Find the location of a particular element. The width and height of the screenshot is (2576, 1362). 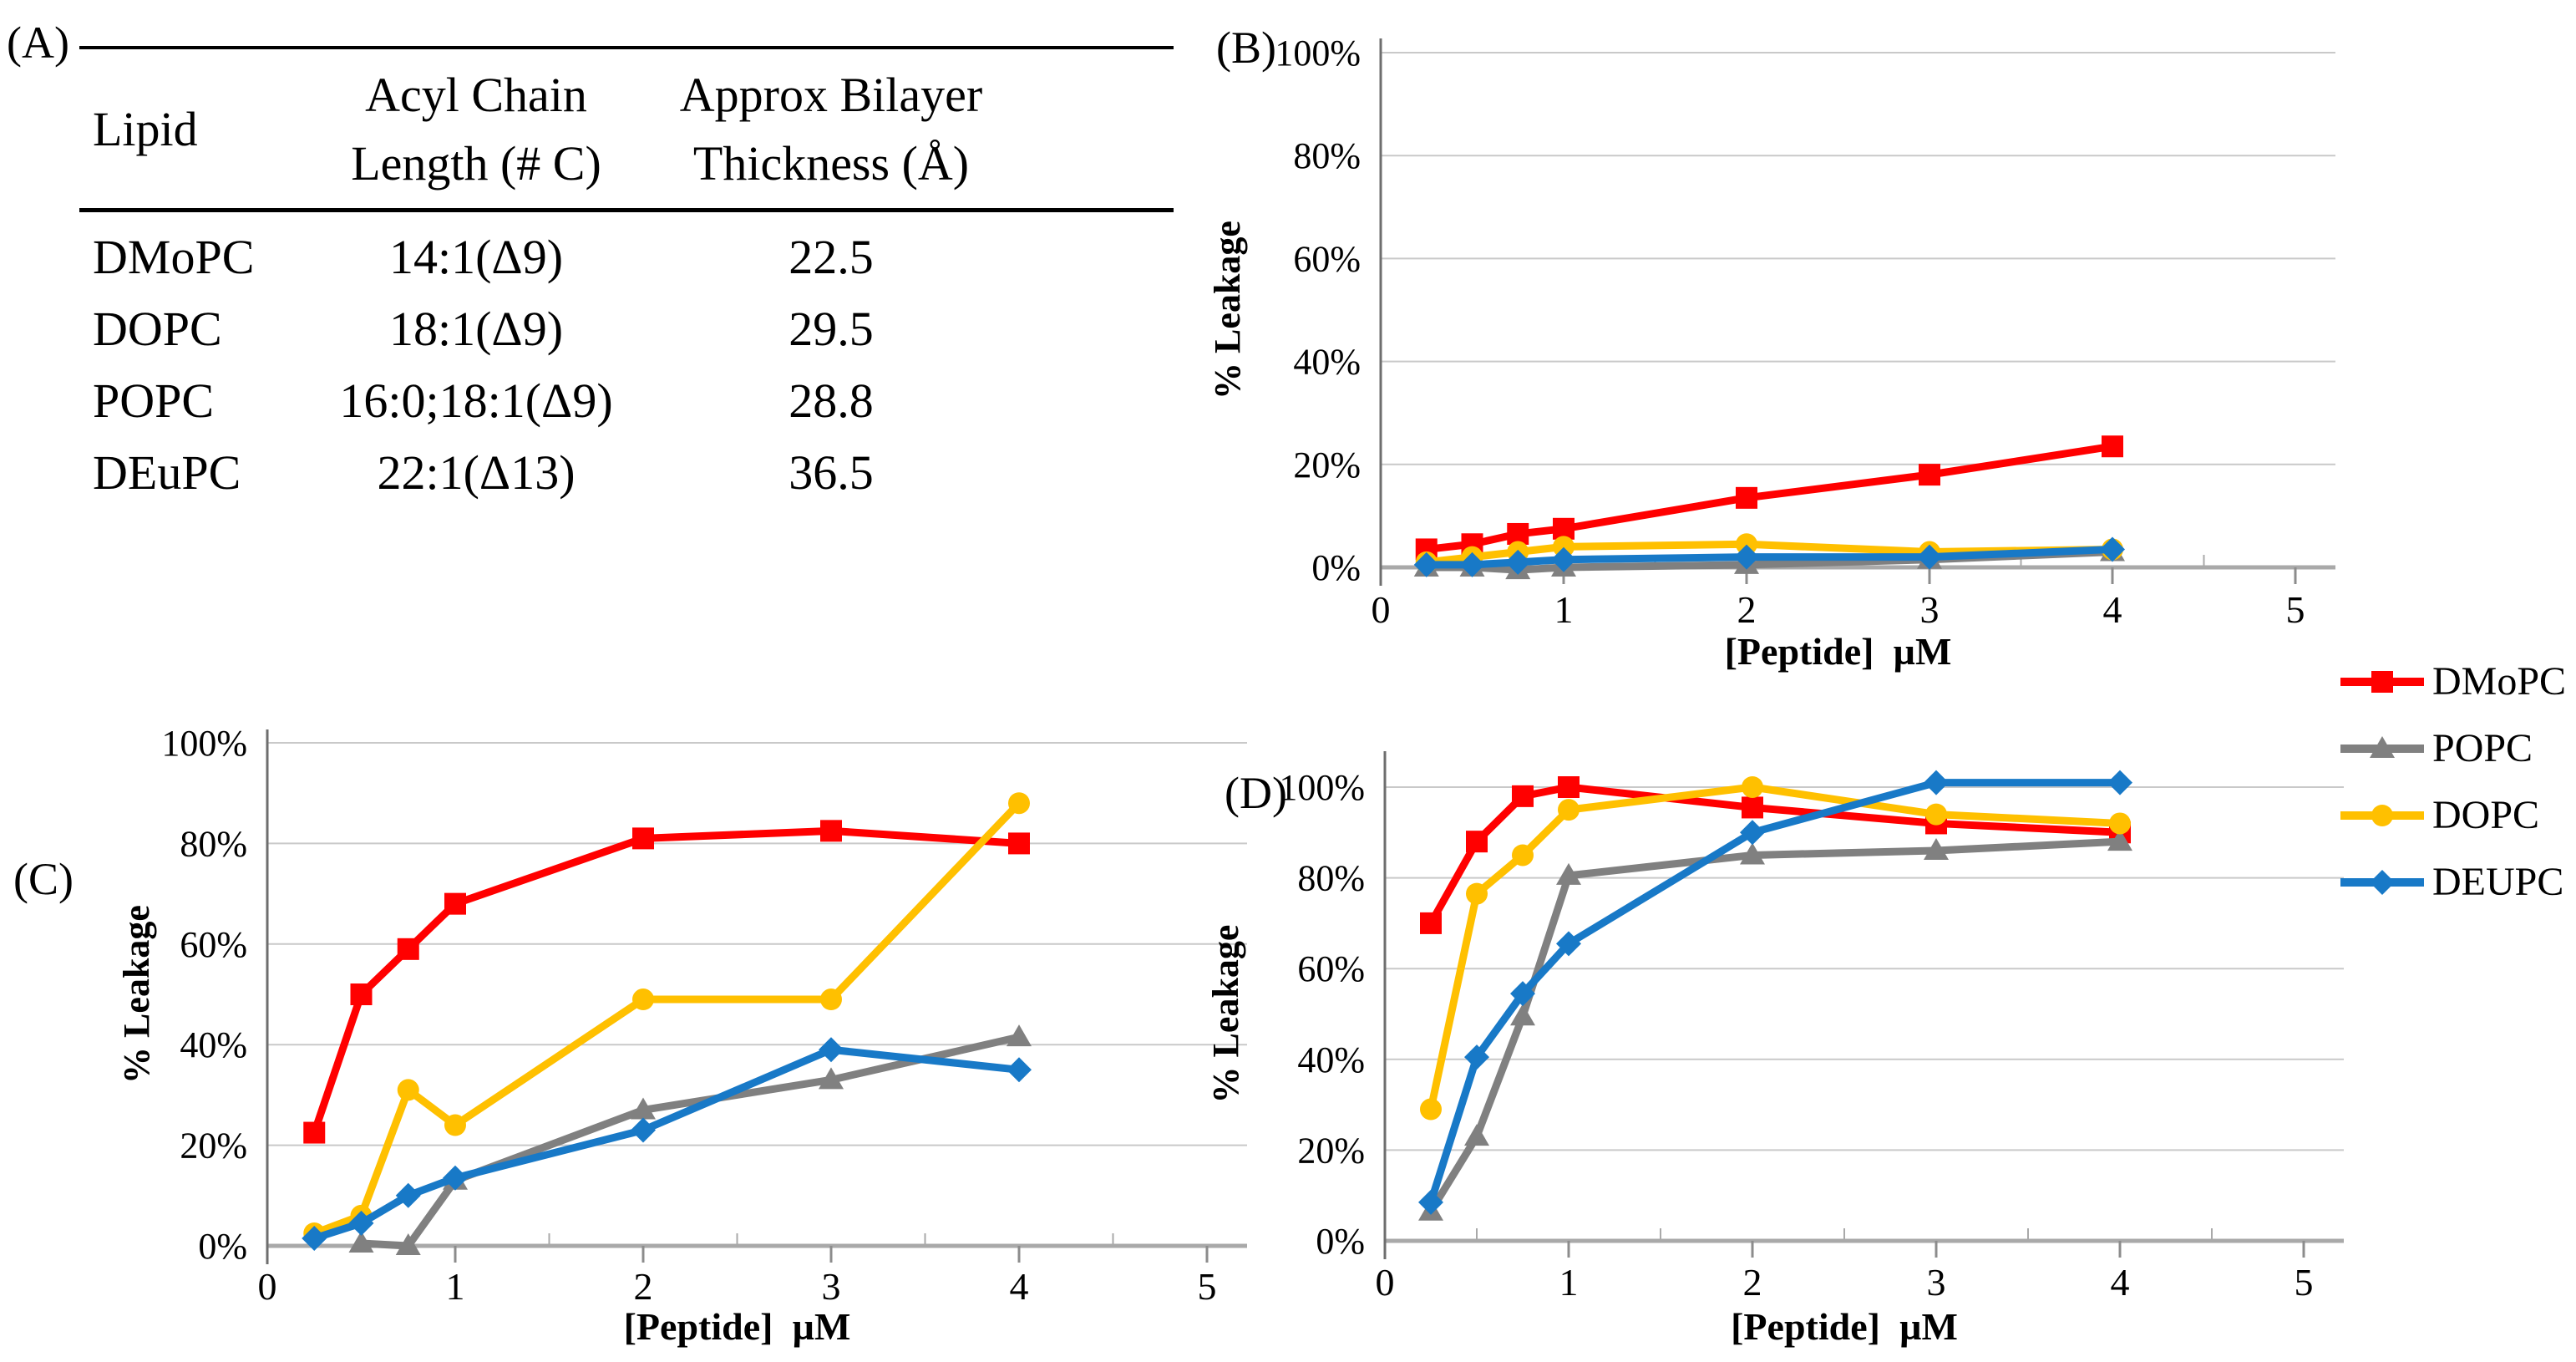

table-header-acyl-chain: Acyl Chain Length (# C) is located at coordinates (476, 129).